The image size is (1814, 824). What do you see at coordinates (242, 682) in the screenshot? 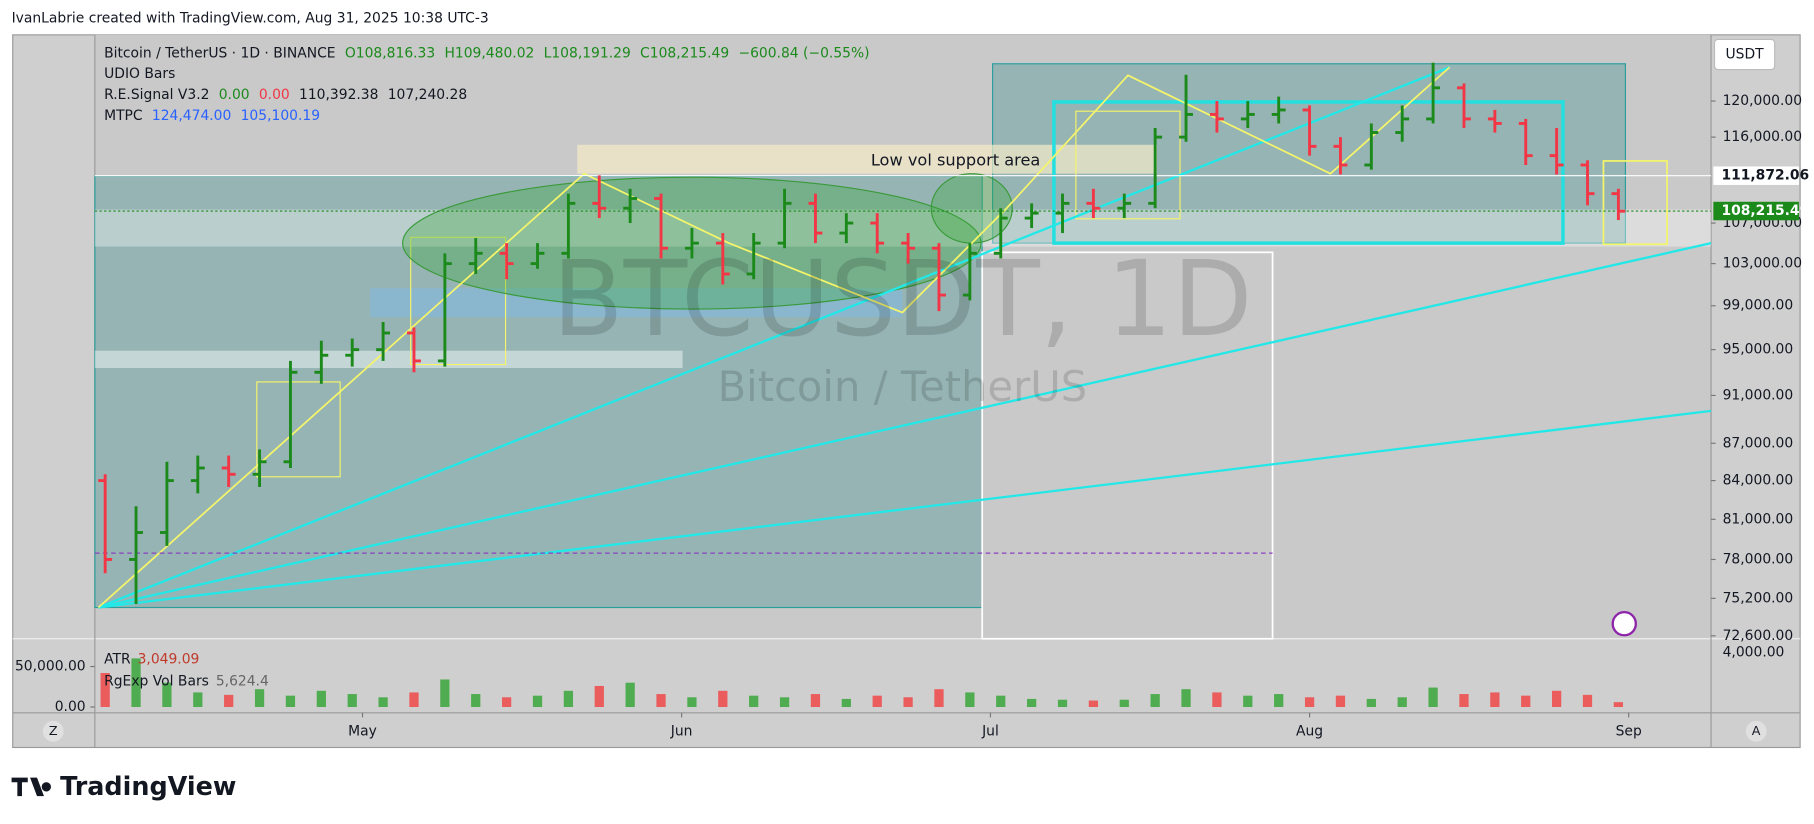
I see `indicator-value: 5,624.4` at bounding box center [242, 682].